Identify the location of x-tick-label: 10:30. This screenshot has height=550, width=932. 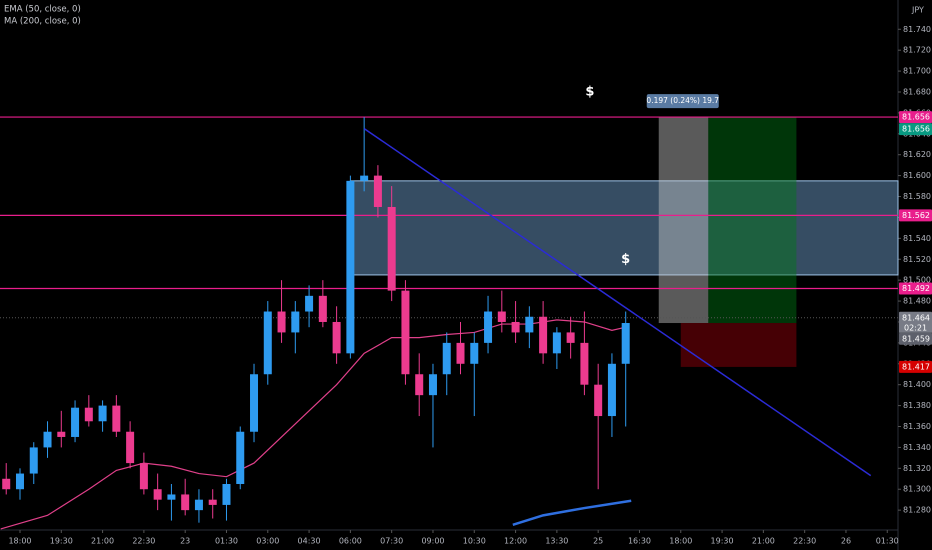
(474, 541).